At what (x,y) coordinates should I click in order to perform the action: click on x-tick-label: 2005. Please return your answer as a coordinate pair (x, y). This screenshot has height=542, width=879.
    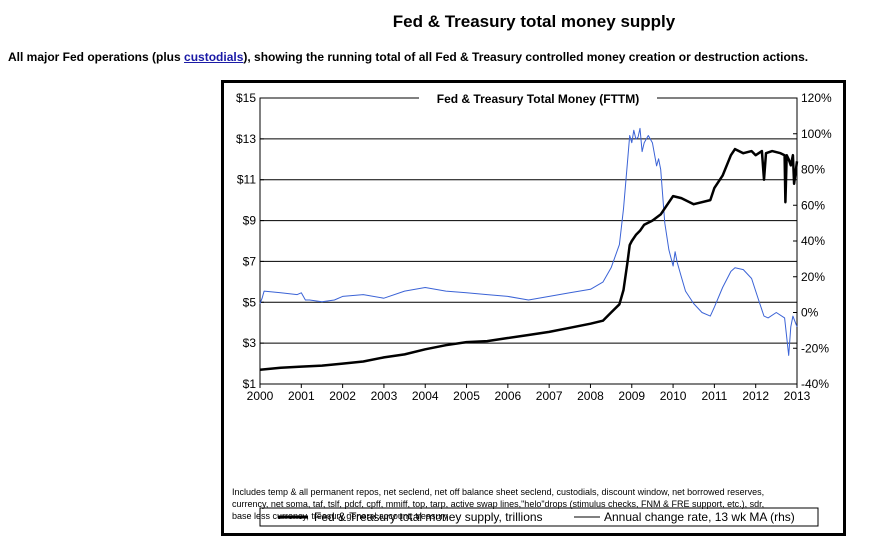
    Looking at the image, I should click on (466, 396).